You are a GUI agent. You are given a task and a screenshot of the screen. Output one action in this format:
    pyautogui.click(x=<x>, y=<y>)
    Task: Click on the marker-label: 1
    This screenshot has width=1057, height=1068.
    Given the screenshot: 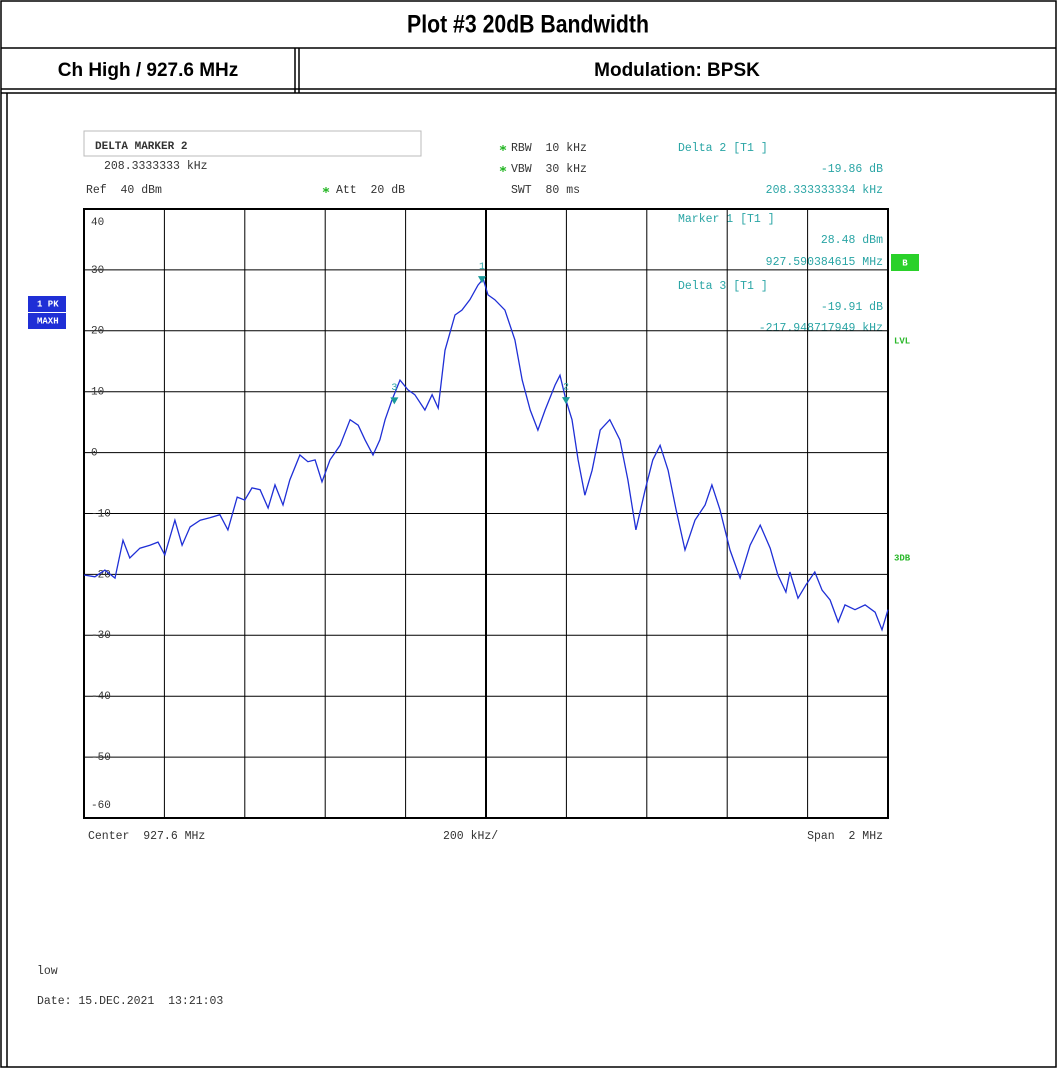 What is the action you would take?
    pyautogui.click(x=482, y=267)
    